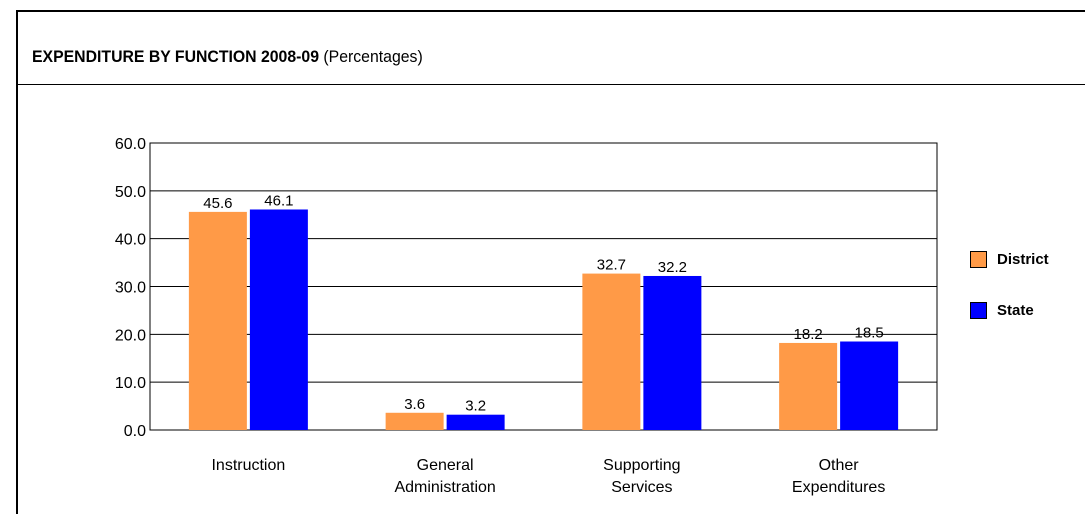 This screenshot has width=1089, height=514. Describe the element at coordinates (130, 383) in the screenshot. I see `y-tick-label: 10.0` at that location.